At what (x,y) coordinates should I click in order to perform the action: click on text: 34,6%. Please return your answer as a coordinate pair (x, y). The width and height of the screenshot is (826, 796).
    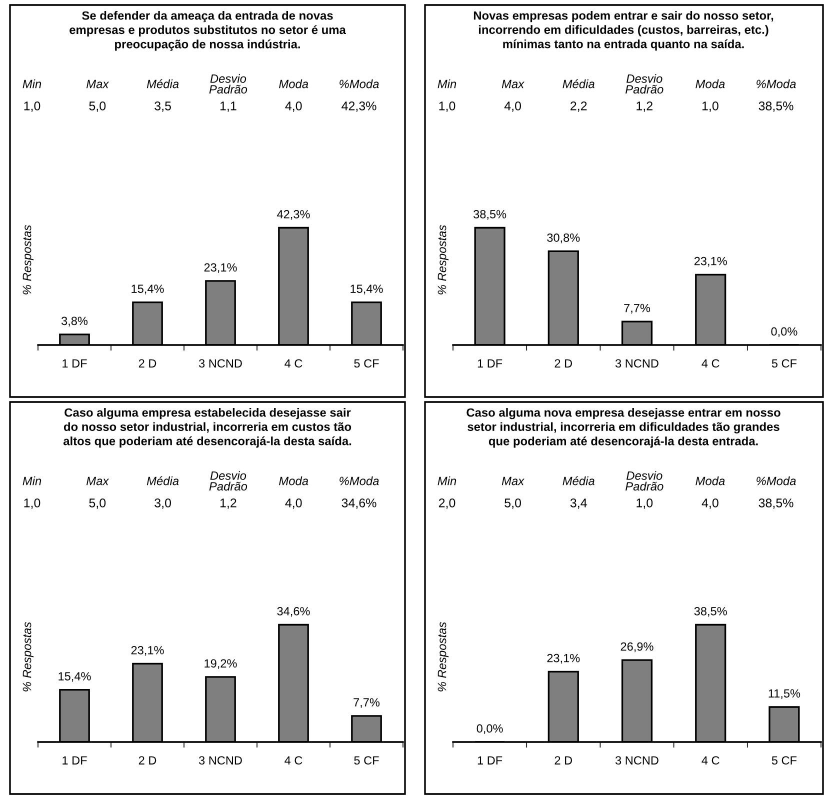
    Looking at the image, I should click on (359, 503).